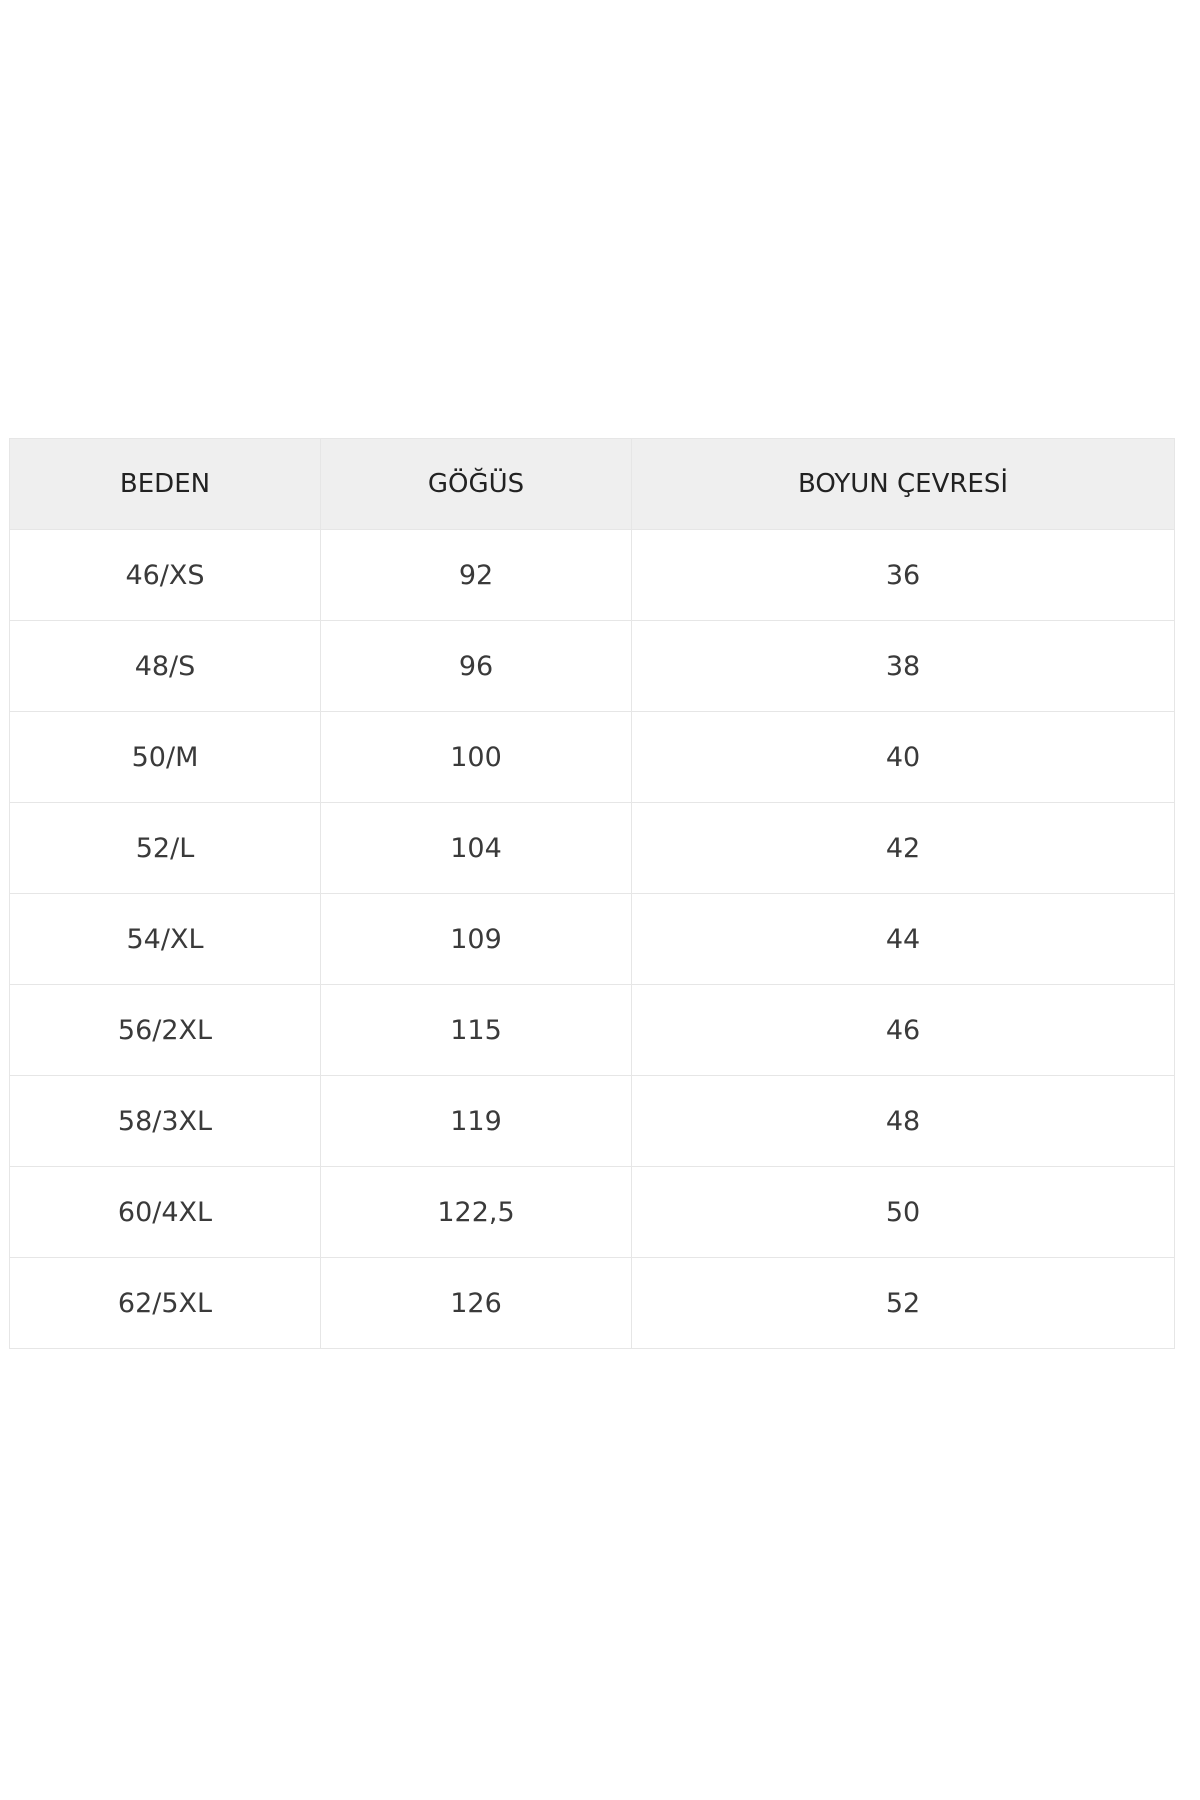 This screenshot has width=1200, height=1800. What do you see at coordinates (476, 757) in the screenshot?
I see `cell-gogus: 100` at bounding box center [476, 757].